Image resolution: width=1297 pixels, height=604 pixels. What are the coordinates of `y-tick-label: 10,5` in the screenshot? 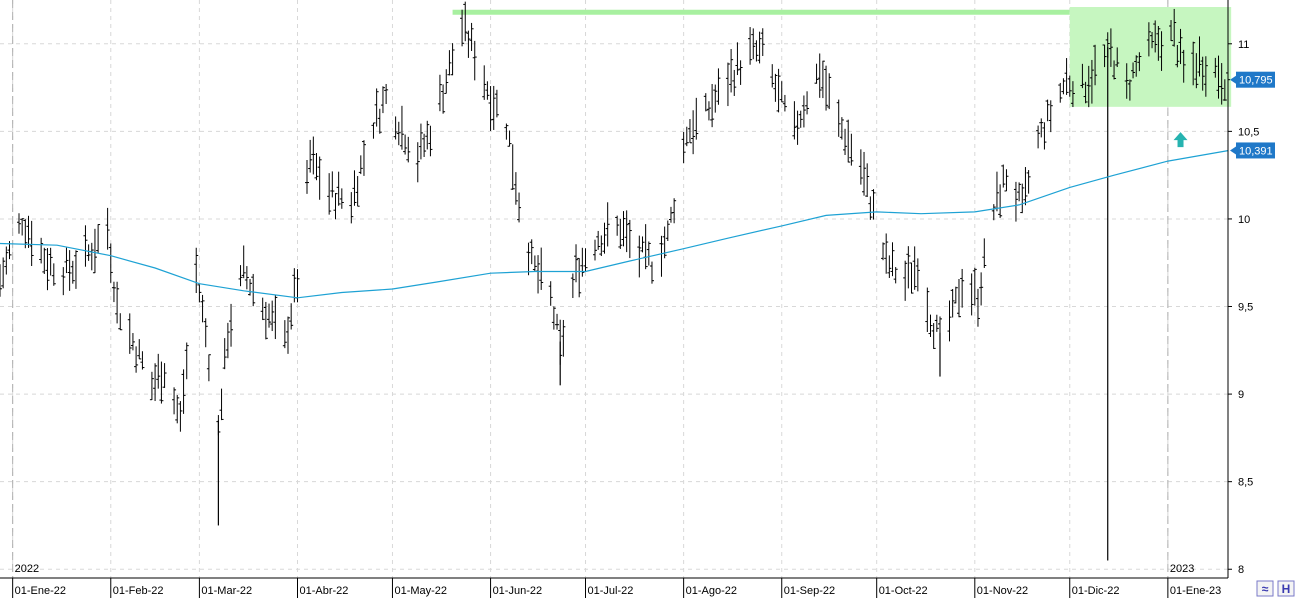 It's located at (1248, 132).